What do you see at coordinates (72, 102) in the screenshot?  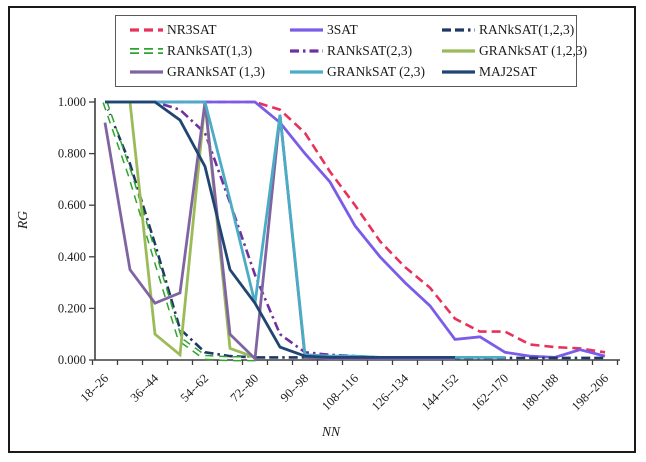 I see `y-tick-label: 1.000` at bounding box center [72, 102].